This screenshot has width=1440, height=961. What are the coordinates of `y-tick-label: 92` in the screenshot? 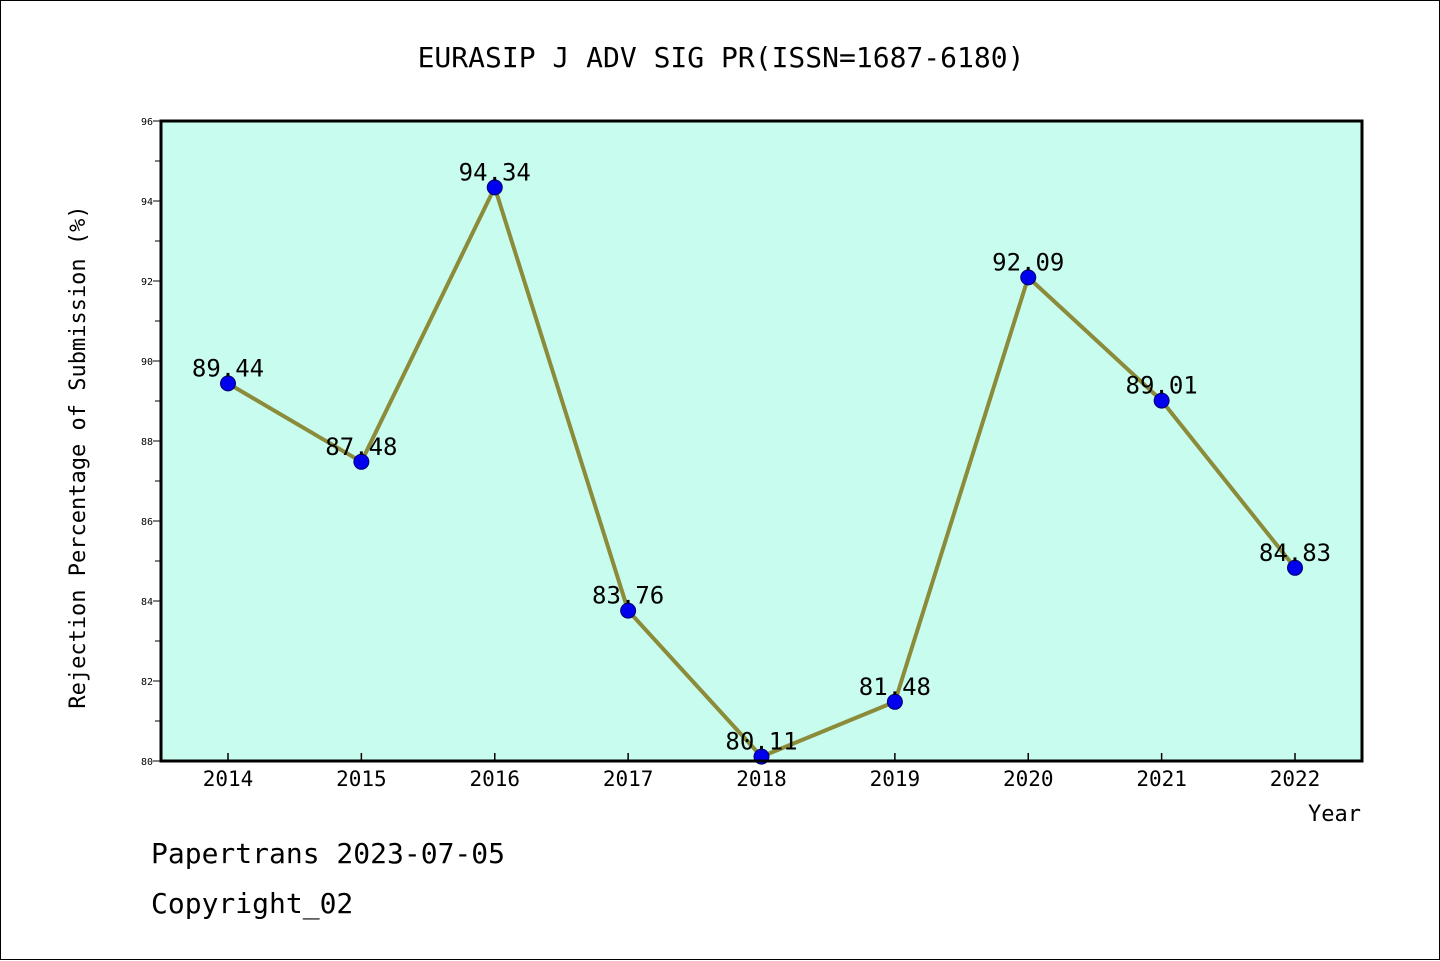 It's located at (147, 282).